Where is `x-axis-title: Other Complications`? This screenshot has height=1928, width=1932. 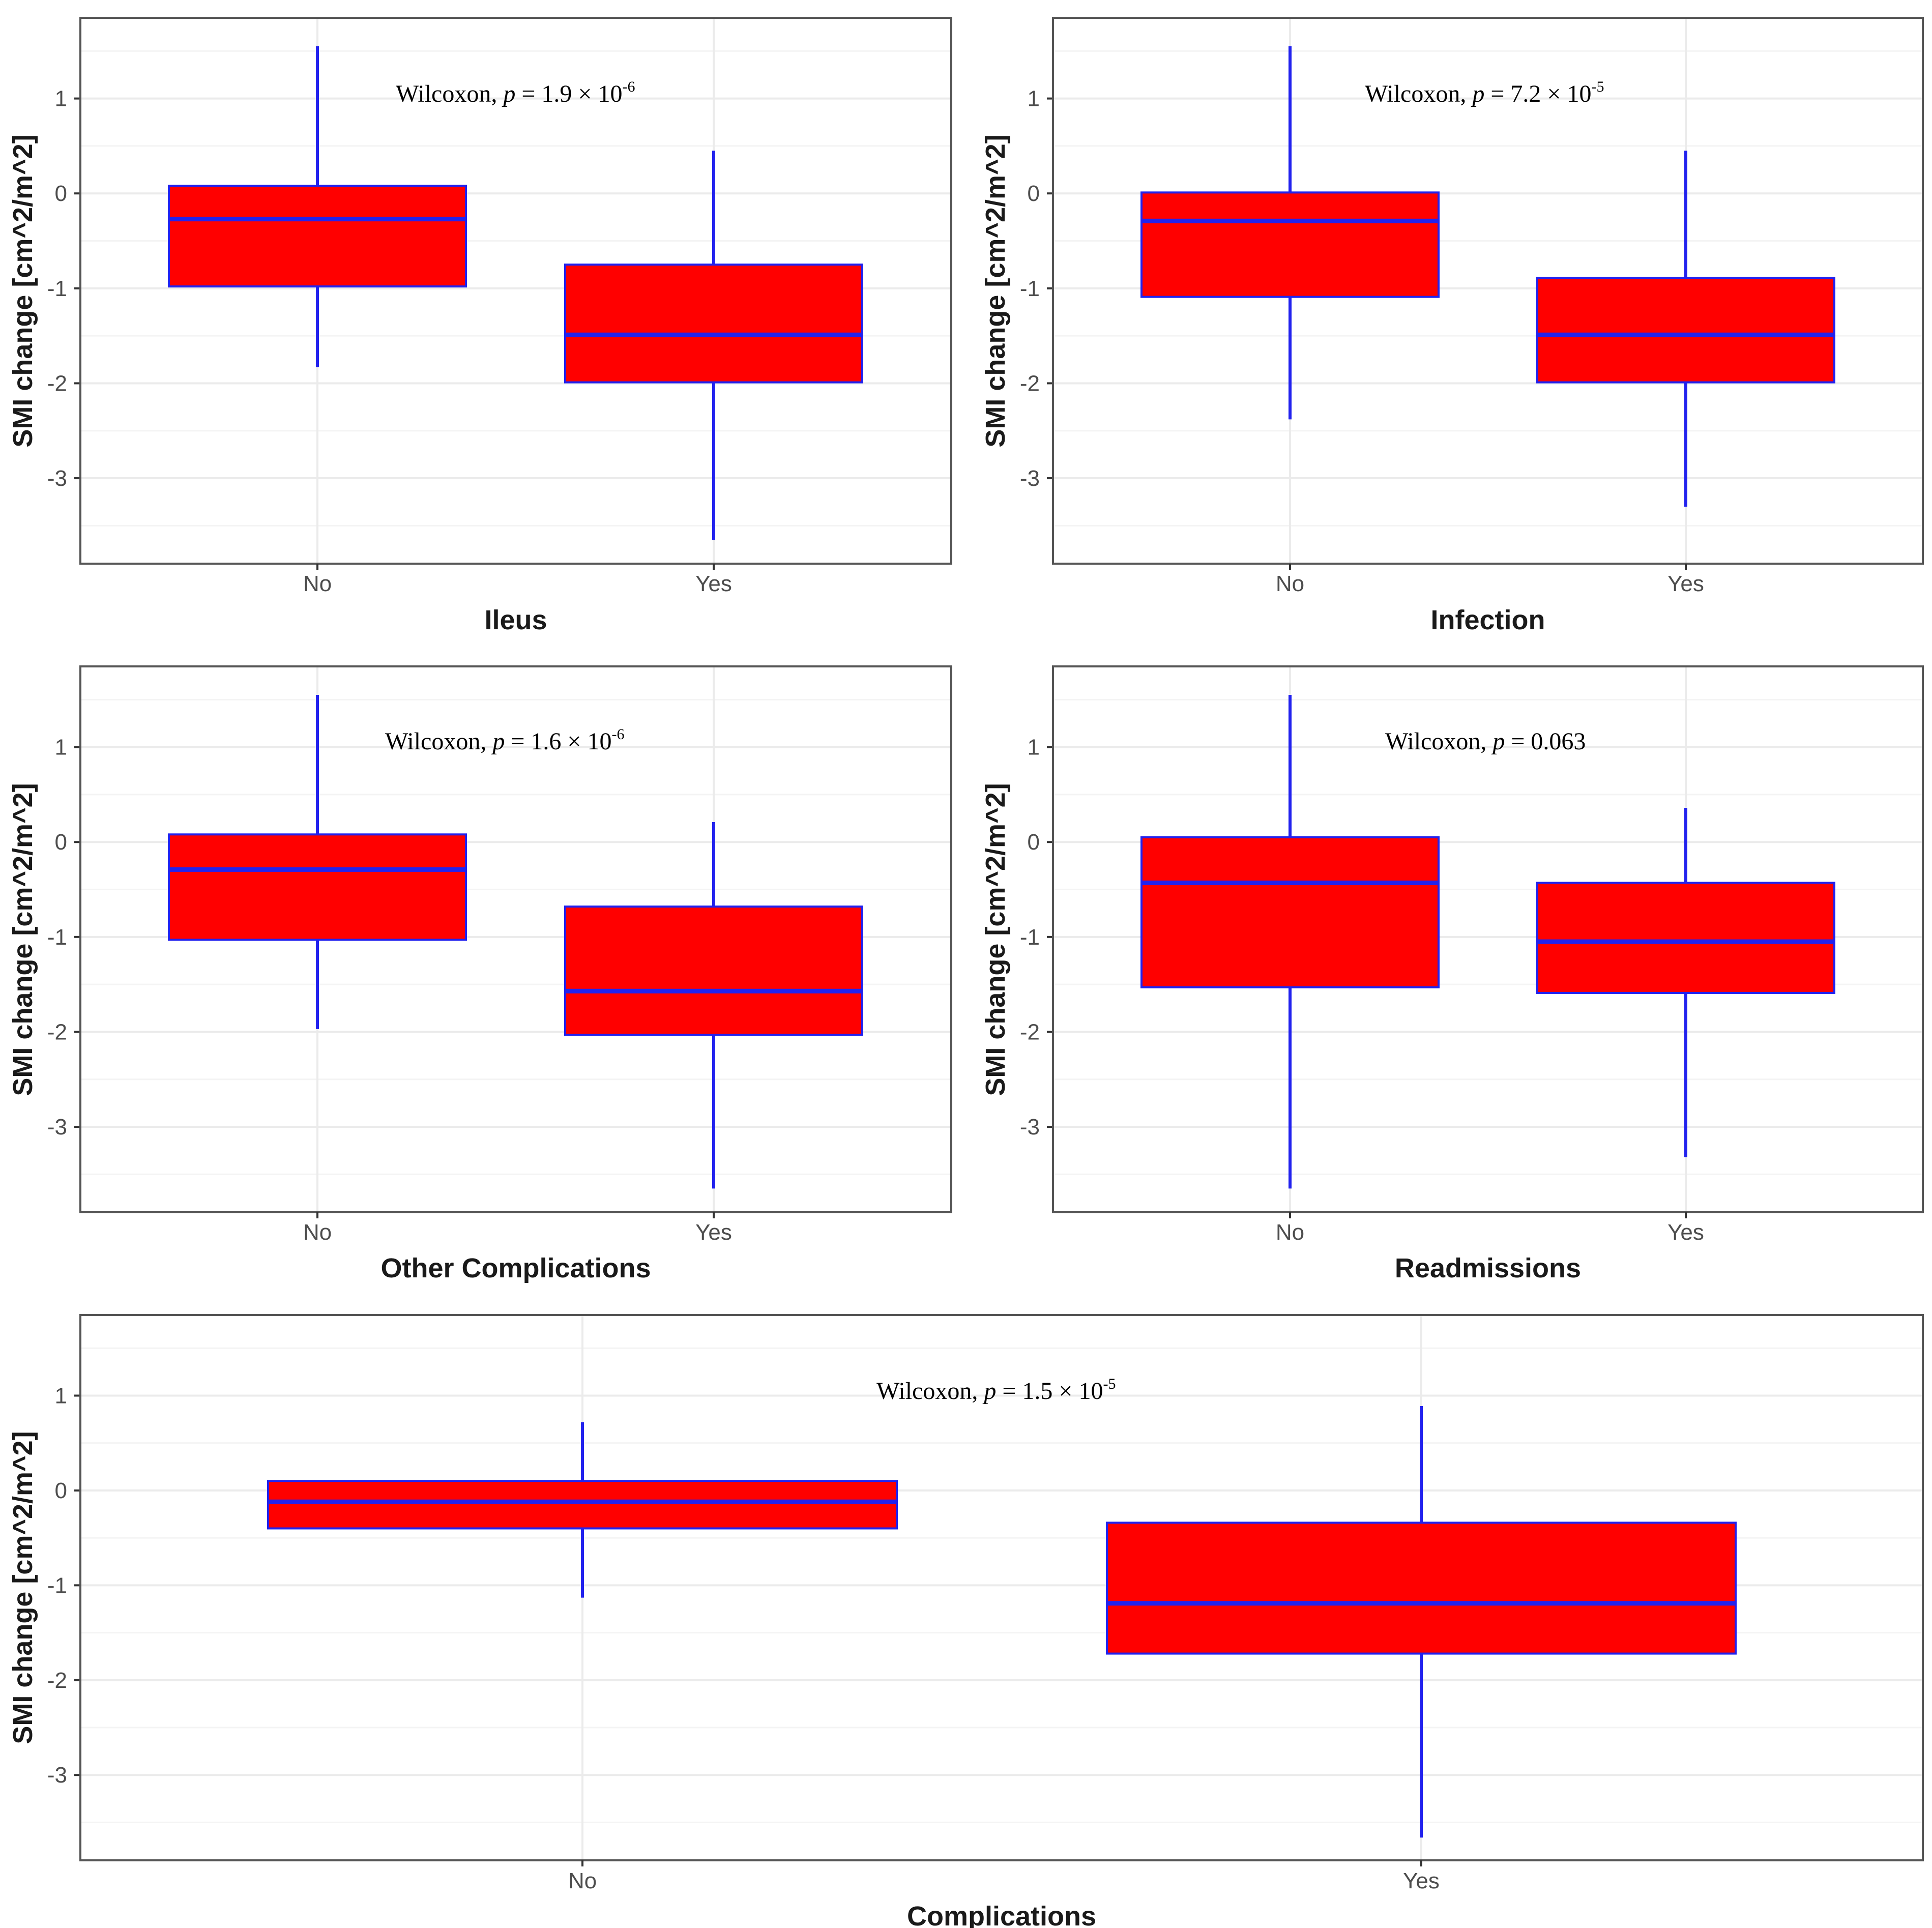 x-axis-title: Other Complications is located at coordinates (515, 1268).